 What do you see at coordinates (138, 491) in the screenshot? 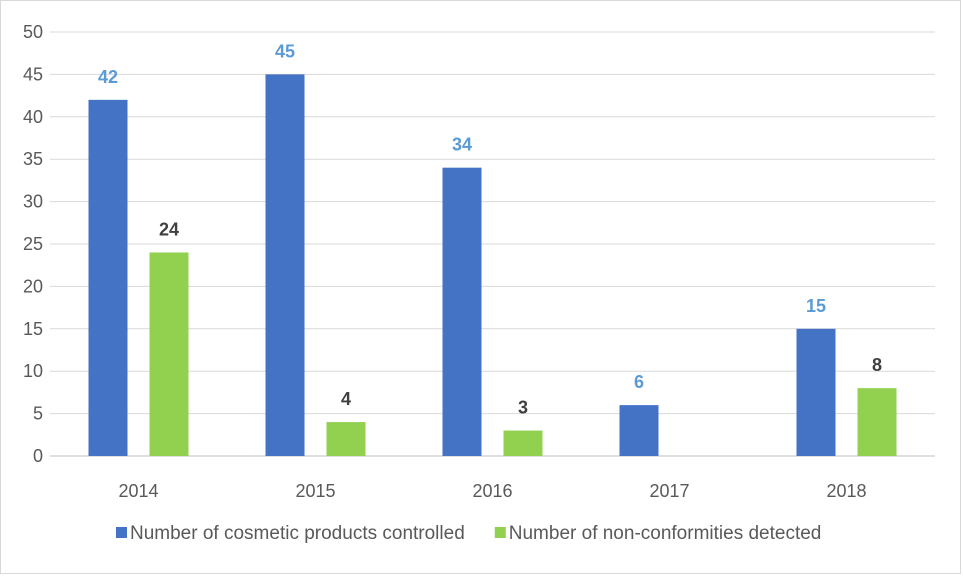
I see `x-tick-label: 2014` at bounding box center [138, 491].